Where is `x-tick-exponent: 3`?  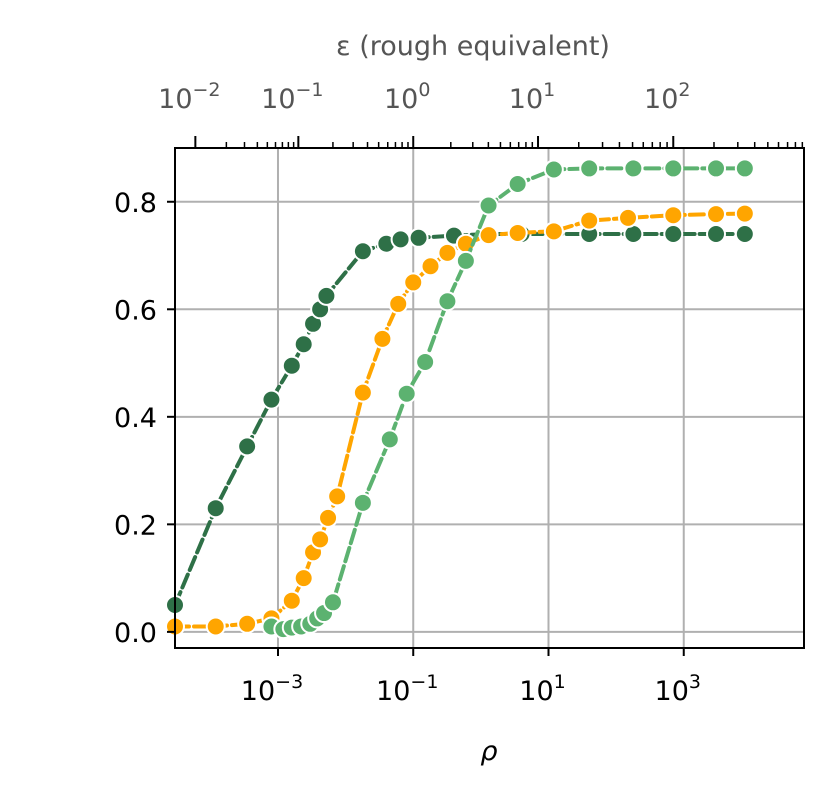 x-tick-exponent: 3 is located at coordinates (695, 682).